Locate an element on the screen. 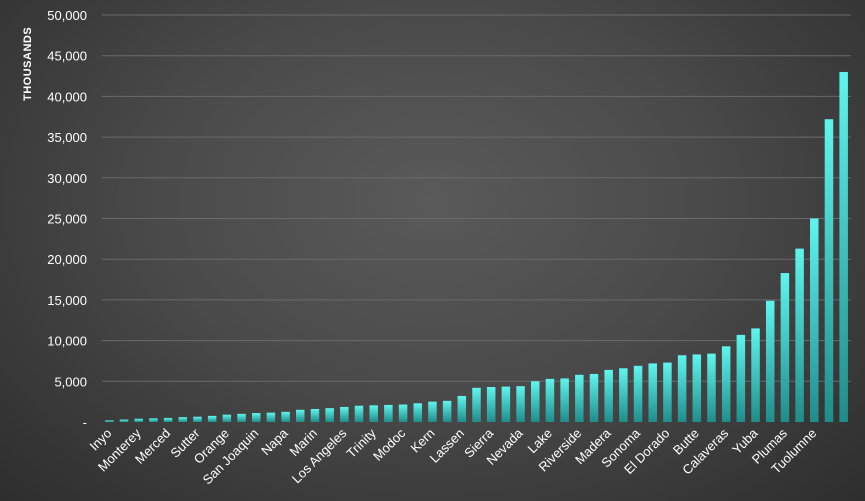 This screenshot has width=865, height=501. y-tick-label: 15,000 is located at coordinates (67, 300).